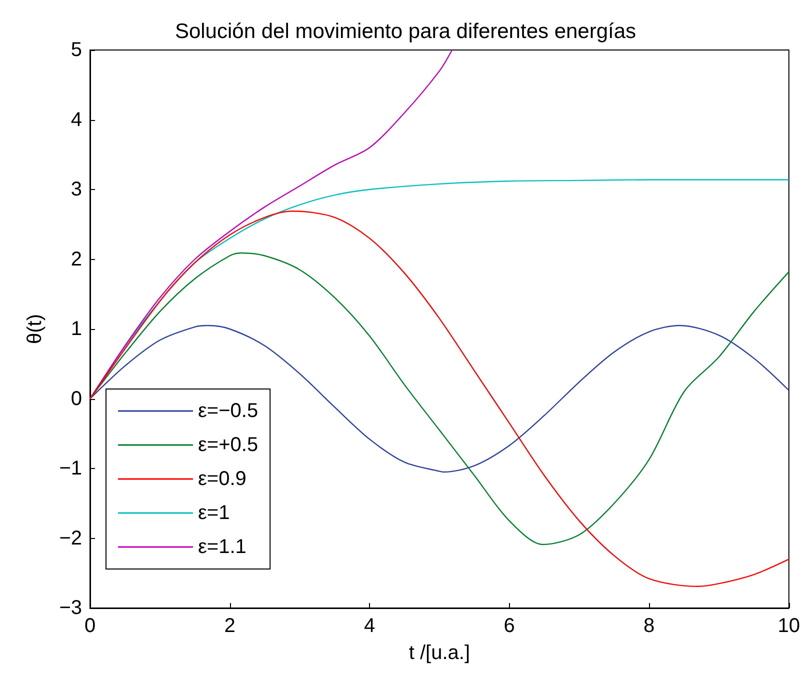 The image size is (811, 677). Describe the element at coordinates (90, 626) in the screenshot. I see `x-tick-label: 0` at that location.